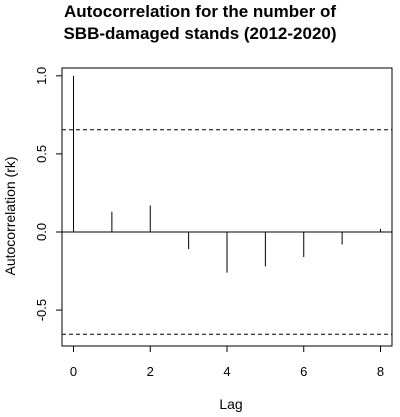  What do you see at coordinates (303, 371) in the screenshot?
I see `x-tick-label: 6` at bounding box center [303, 371].